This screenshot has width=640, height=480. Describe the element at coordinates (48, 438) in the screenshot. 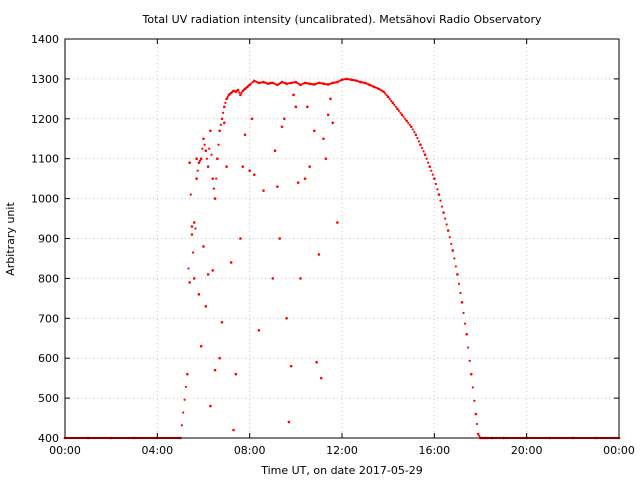

I see `y-tick-label: 400` at that location.